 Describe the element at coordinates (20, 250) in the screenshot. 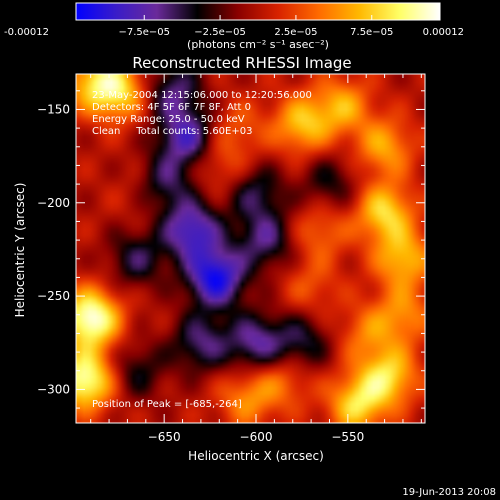

I see `y-axis-label: Heliocentric Y (arcsec)` at that location.